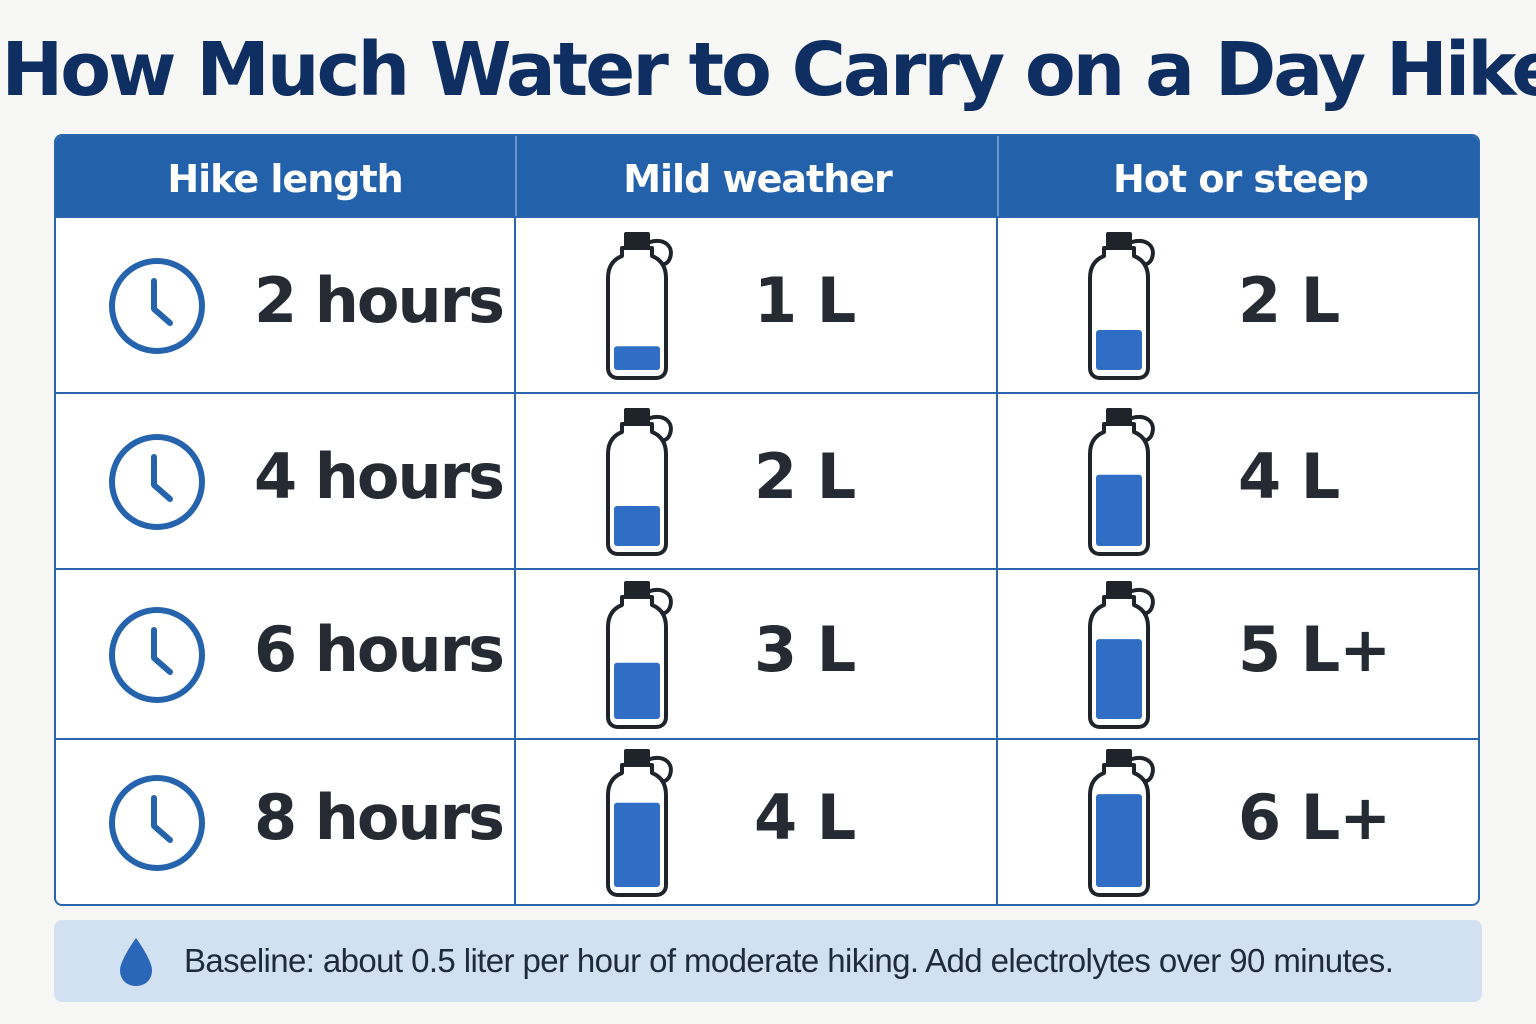 This screenshot has height=1024, width=1536. I want to click on cell-mild-weather: 3 L, so click(756, 654).